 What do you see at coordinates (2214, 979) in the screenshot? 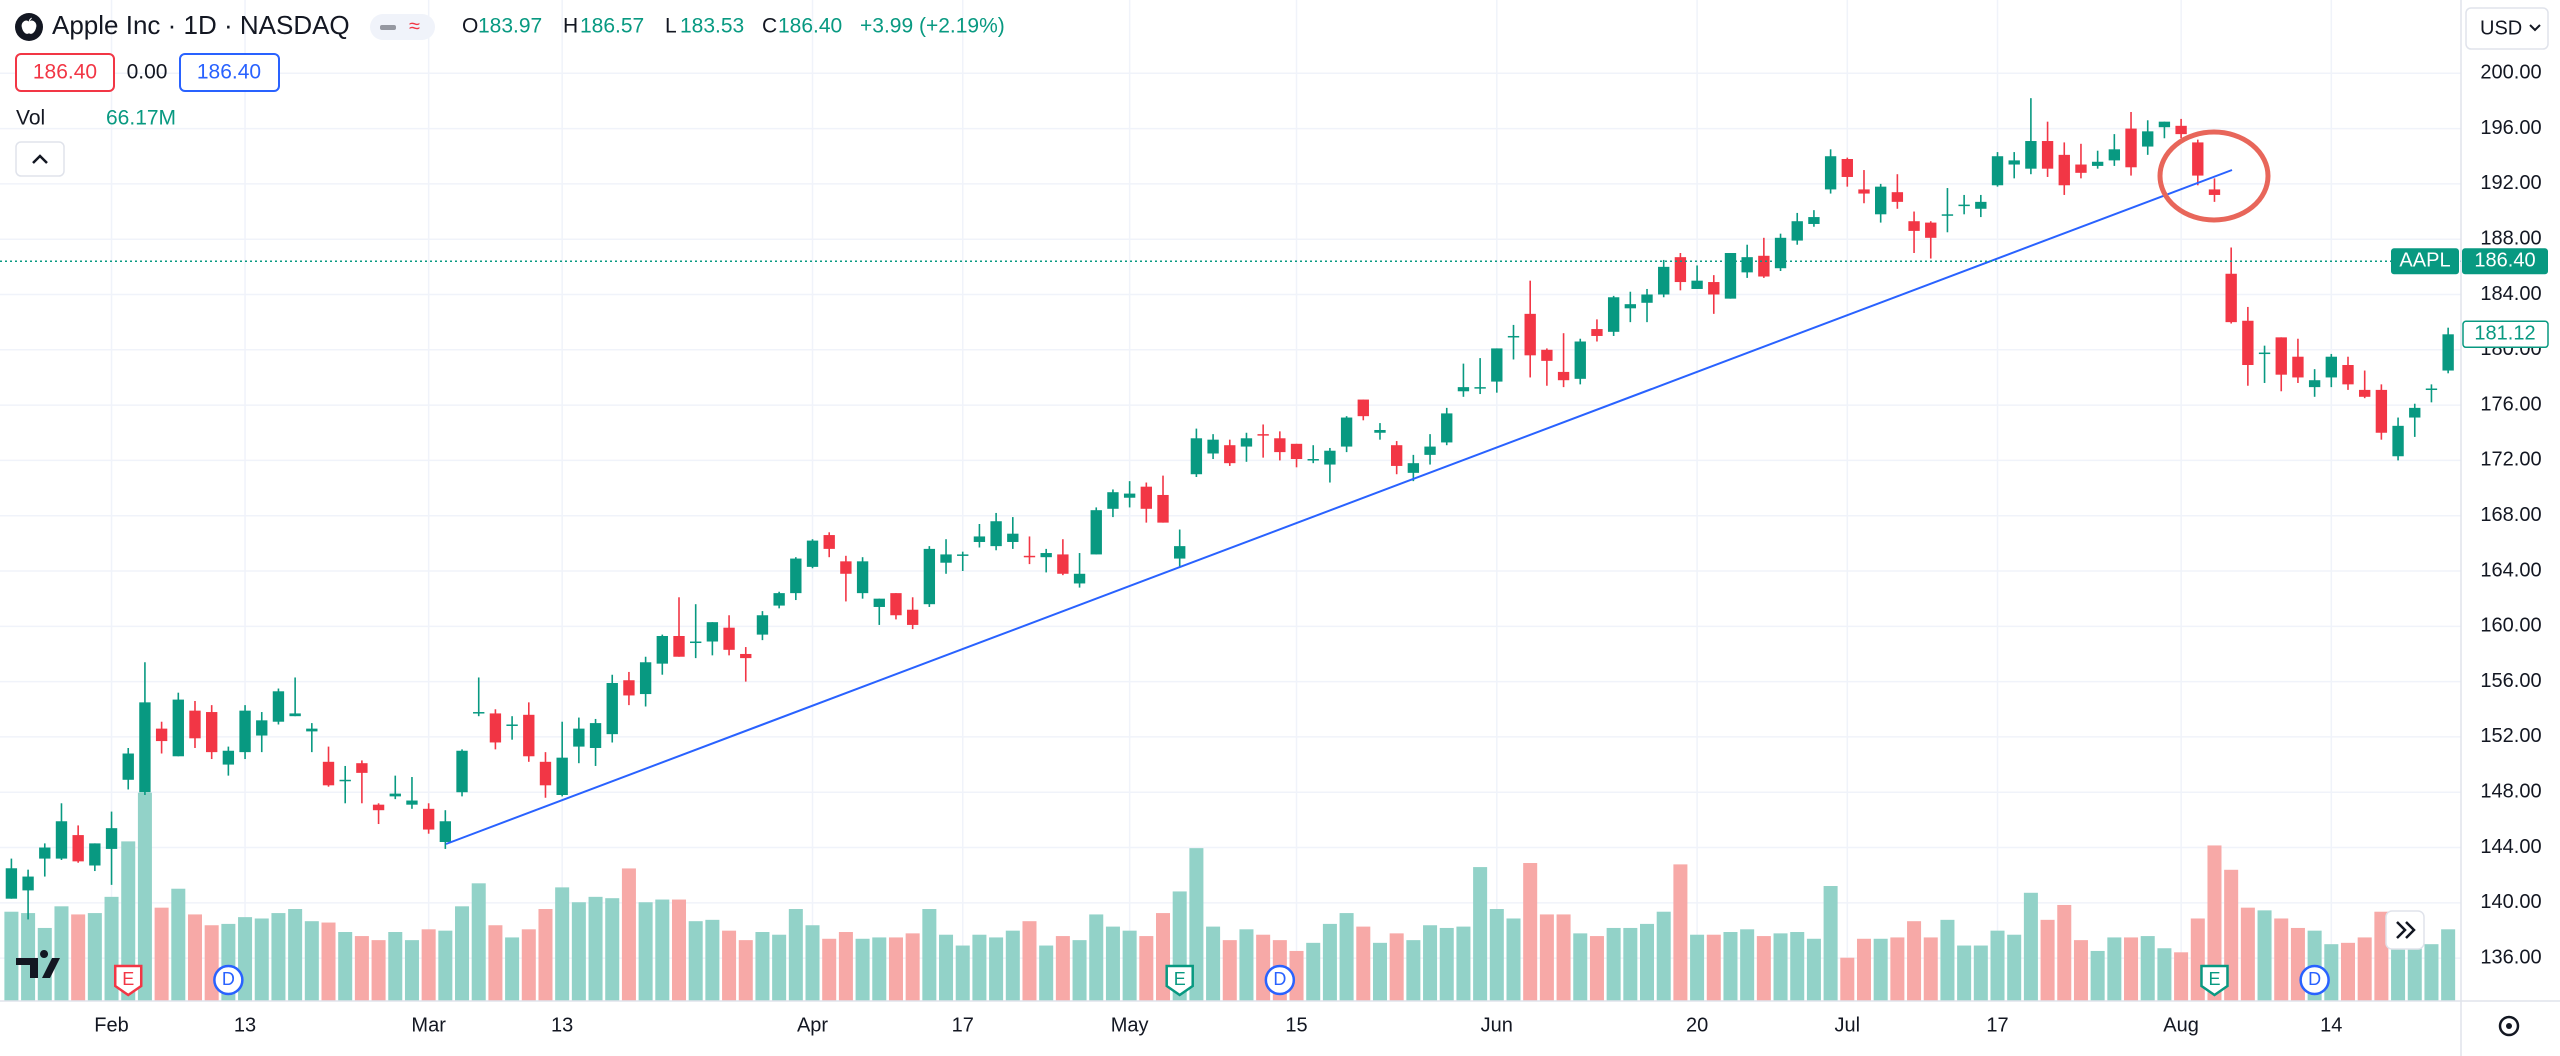
I see `event-label: E` at bounding box center [2214, 979].